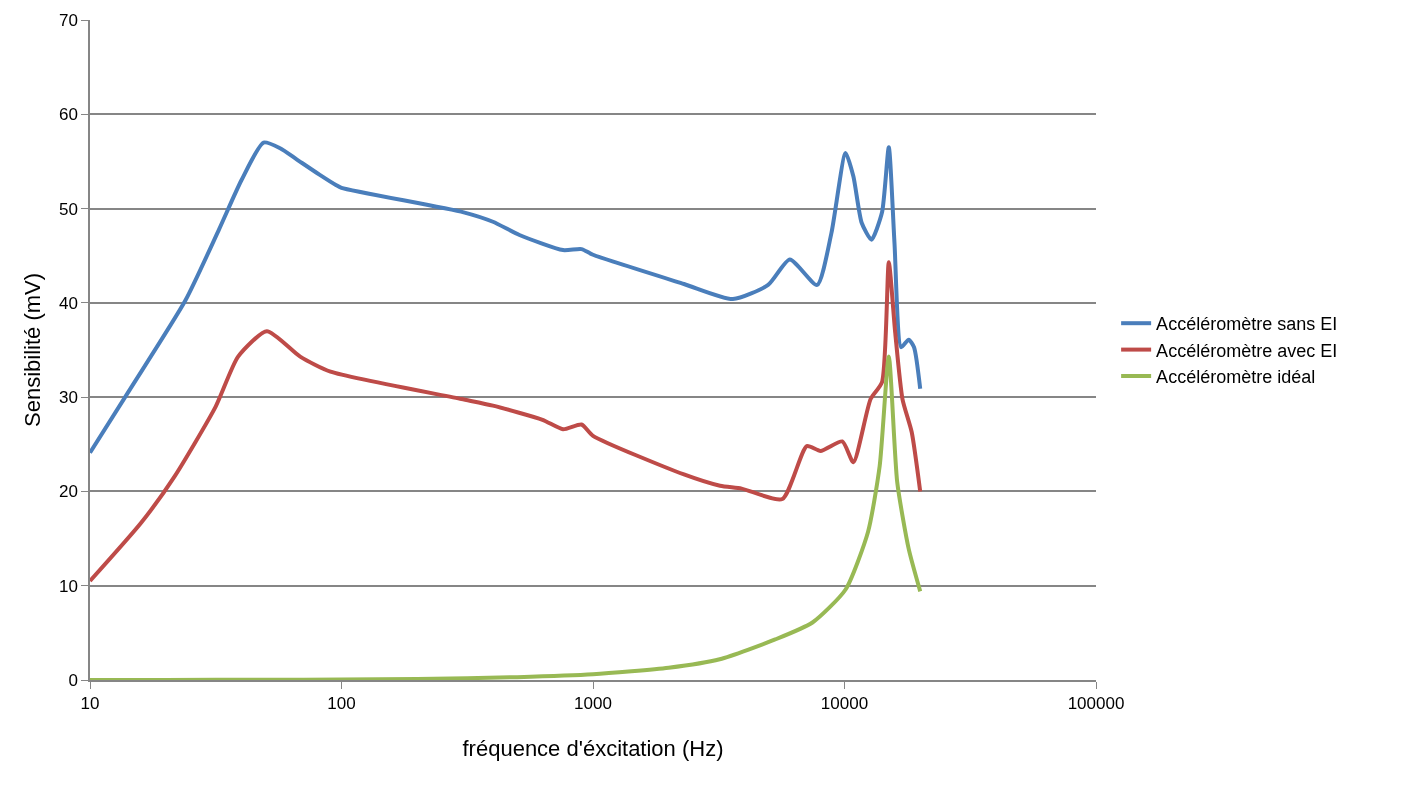 Image resolution: width=1416 pixels, height=795 pixels. What do you see at coordinates (68, 303) in the screenshot?
I see `y-tick-label: 40` at bounding box center [68, 303].